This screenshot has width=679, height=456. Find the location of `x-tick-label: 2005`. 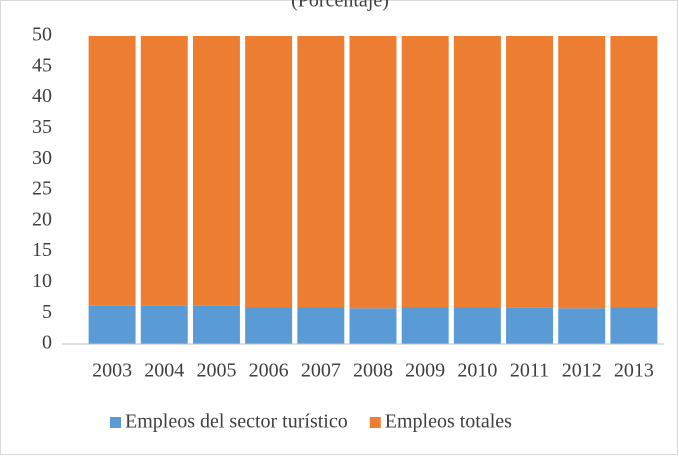

x-tick-label: 2005 is located at coordinates (216, 371).